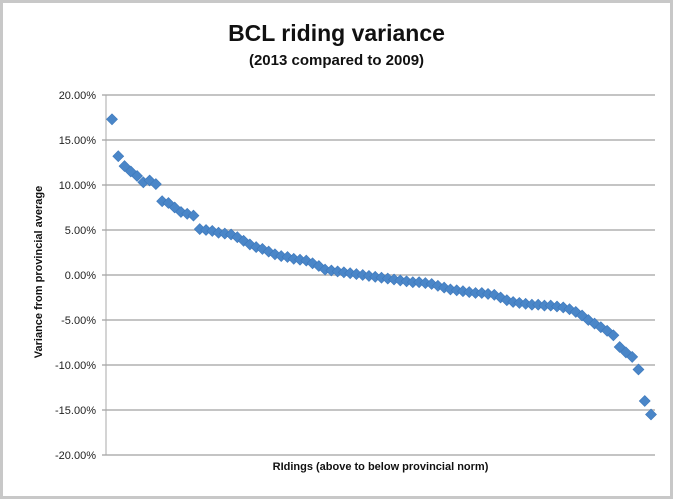  Describe the element at coordinates (75, 456) in the screenshot. I see `y-tick-label: -20.00%` at that location.